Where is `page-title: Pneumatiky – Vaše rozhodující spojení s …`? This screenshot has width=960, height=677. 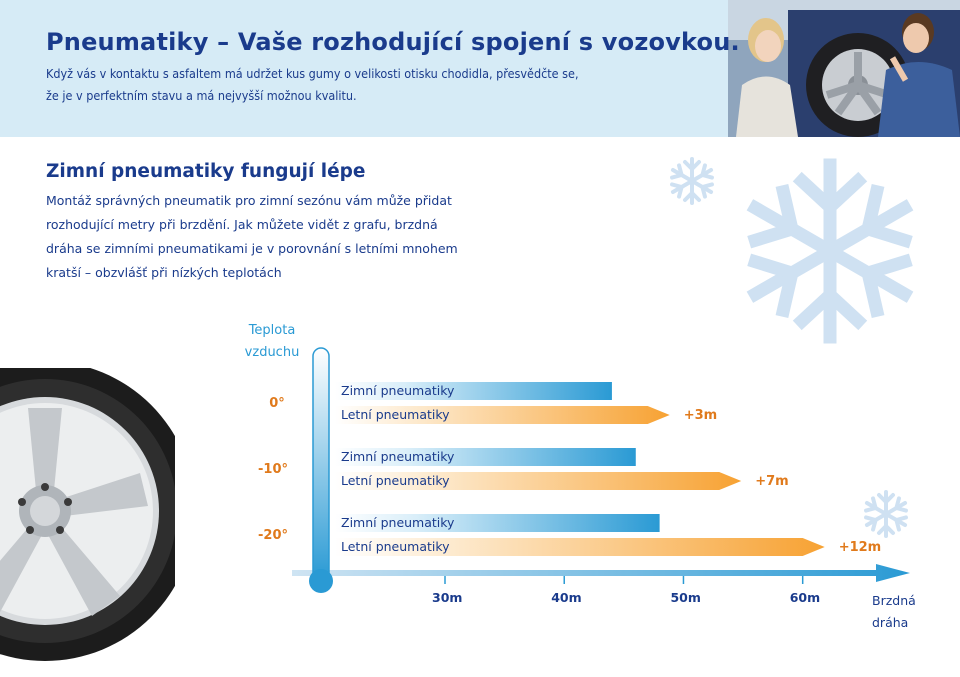 page-title: Pneumatiky – Vaše rozhodující spojení s … is located at coordinates (393, 42).